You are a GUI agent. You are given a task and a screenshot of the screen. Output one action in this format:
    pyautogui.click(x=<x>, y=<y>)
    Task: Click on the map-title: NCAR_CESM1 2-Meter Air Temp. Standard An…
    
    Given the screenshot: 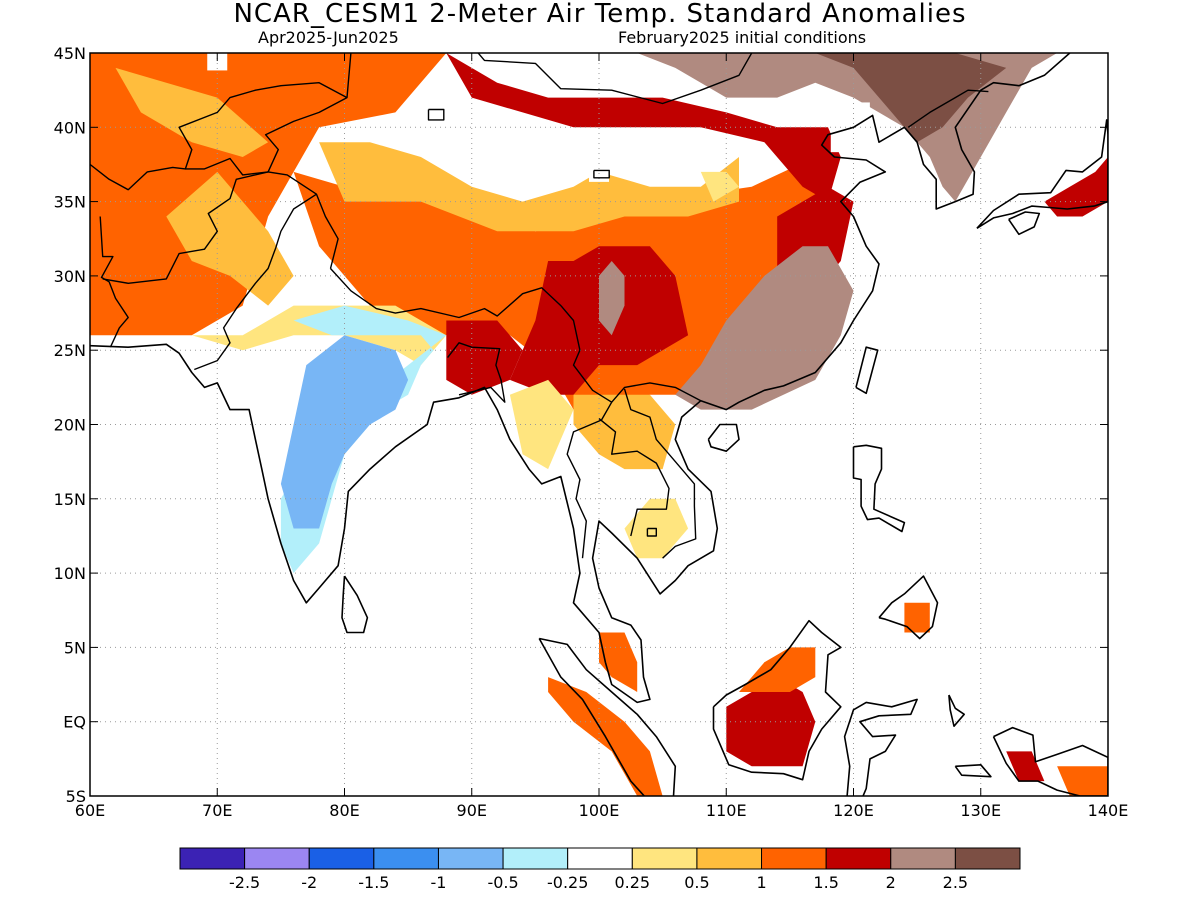 What is the action you would take?
    pyautogui.click(x=600, y=14)
    